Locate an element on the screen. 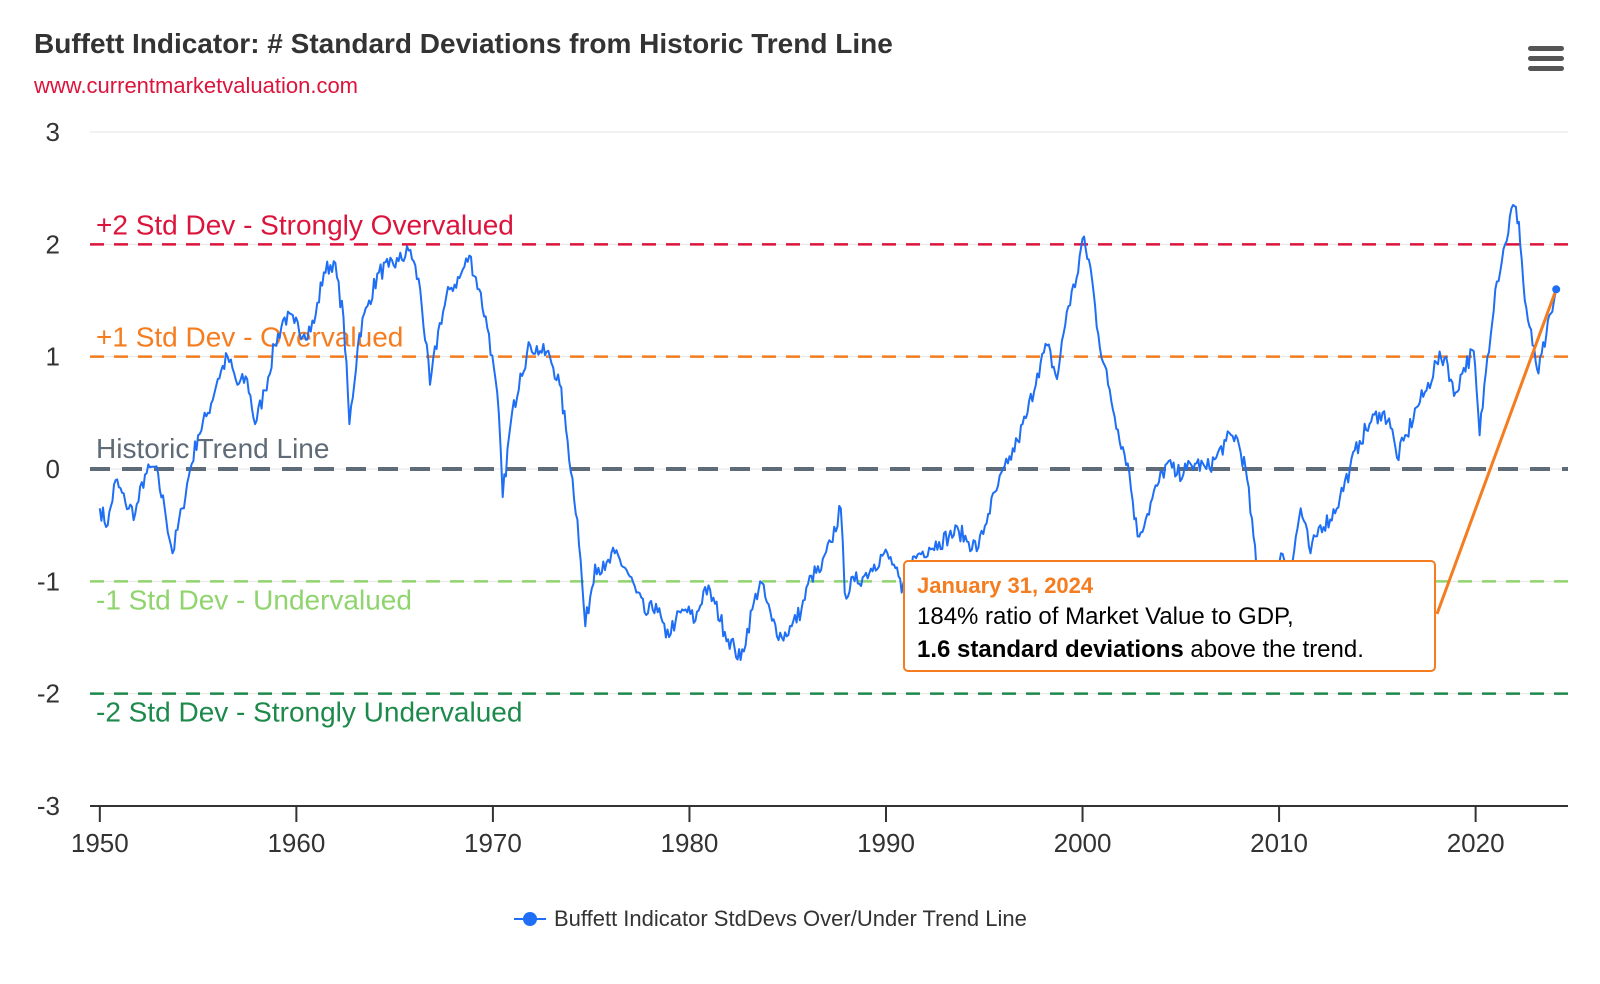 The height and width of the screenshot is (984, 1600). tooltip-date: January 31, 2024 is located at coordinates (1005, 585).